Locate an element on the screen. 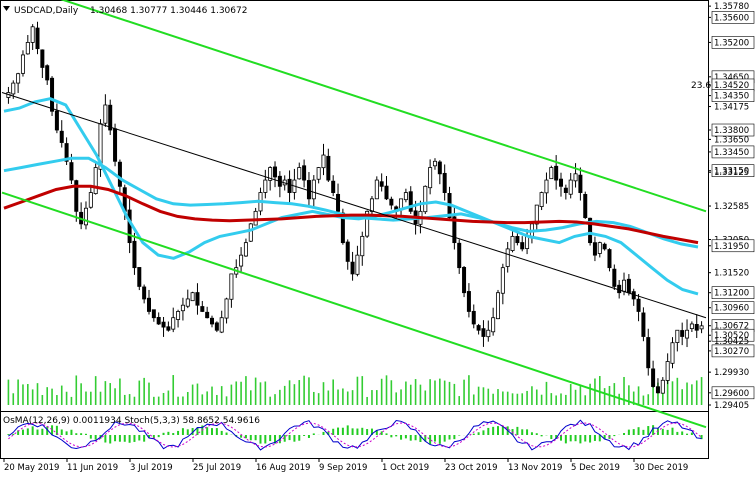 This screenshot has width=755, height=478. price-label: 1.33450 is located at coordinates (731, 153).